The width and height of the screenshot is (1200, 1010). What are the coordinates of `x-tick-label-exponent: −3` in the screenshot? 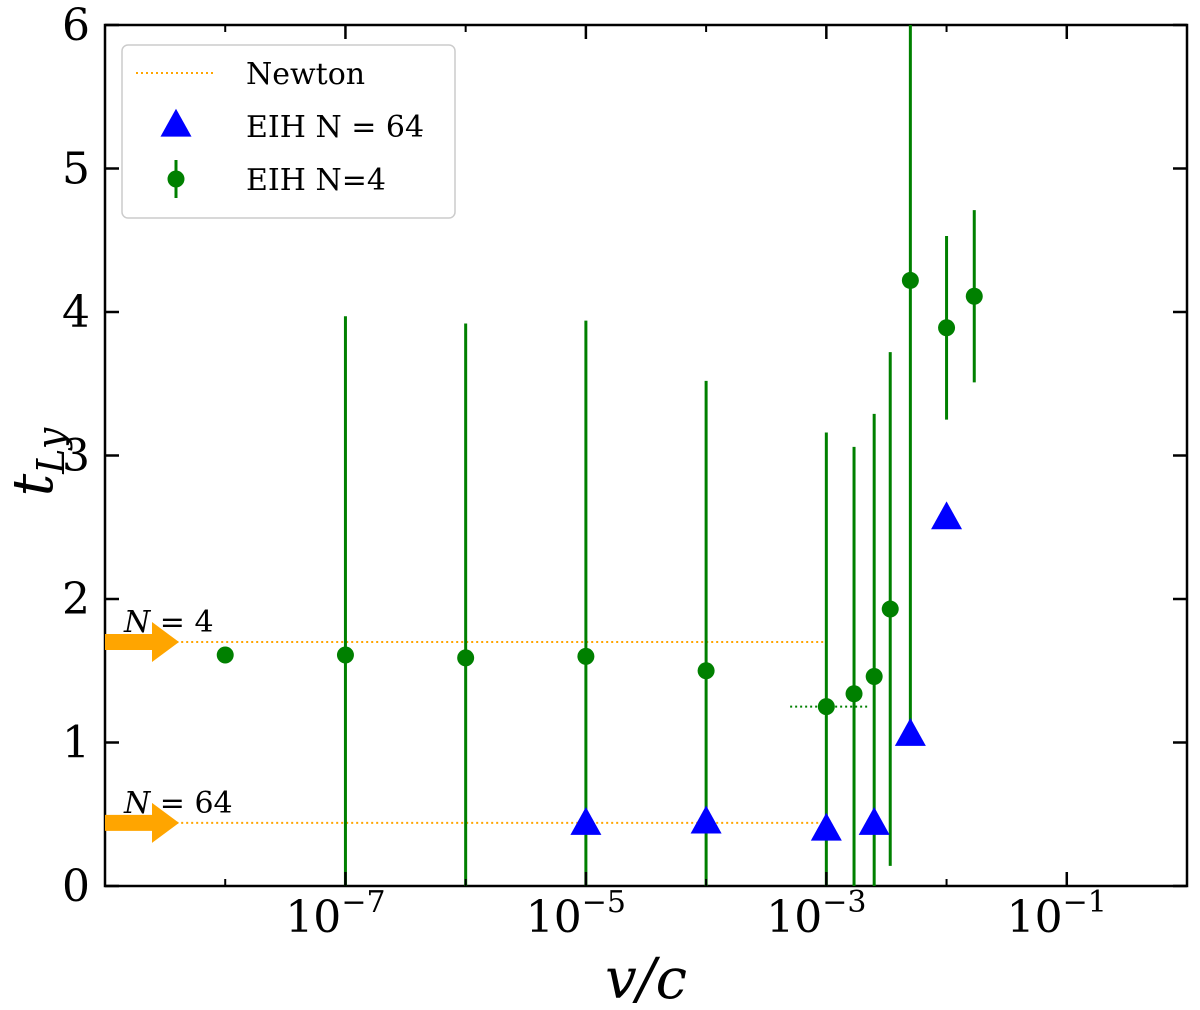 It's located at (844, 902).